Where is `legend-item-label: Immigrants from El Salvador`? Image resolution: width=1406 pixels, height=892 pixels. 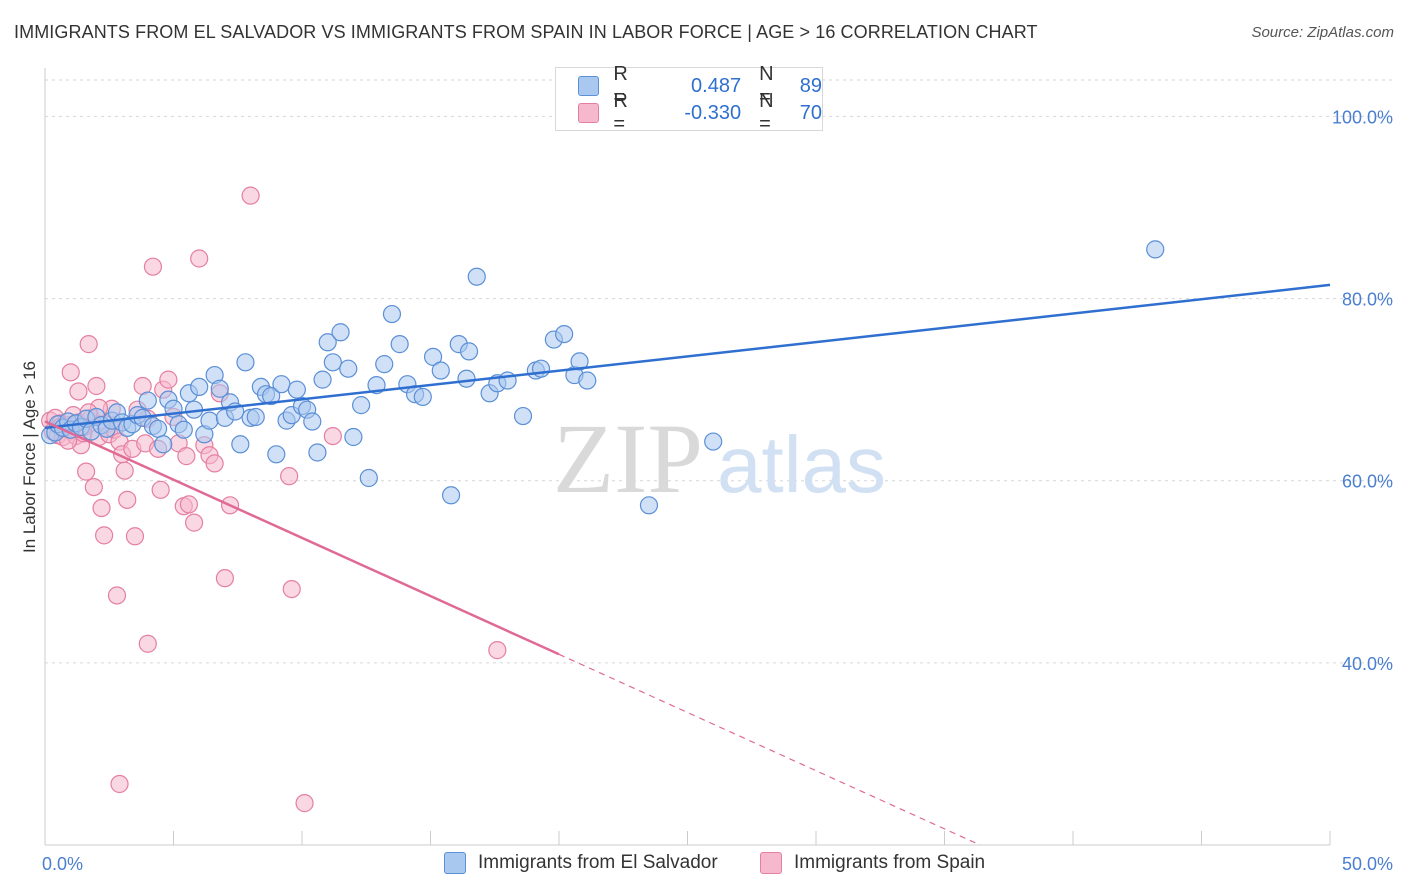
legend-item-label: Immigrants from El Salvador is located at coordinates (598, 862).